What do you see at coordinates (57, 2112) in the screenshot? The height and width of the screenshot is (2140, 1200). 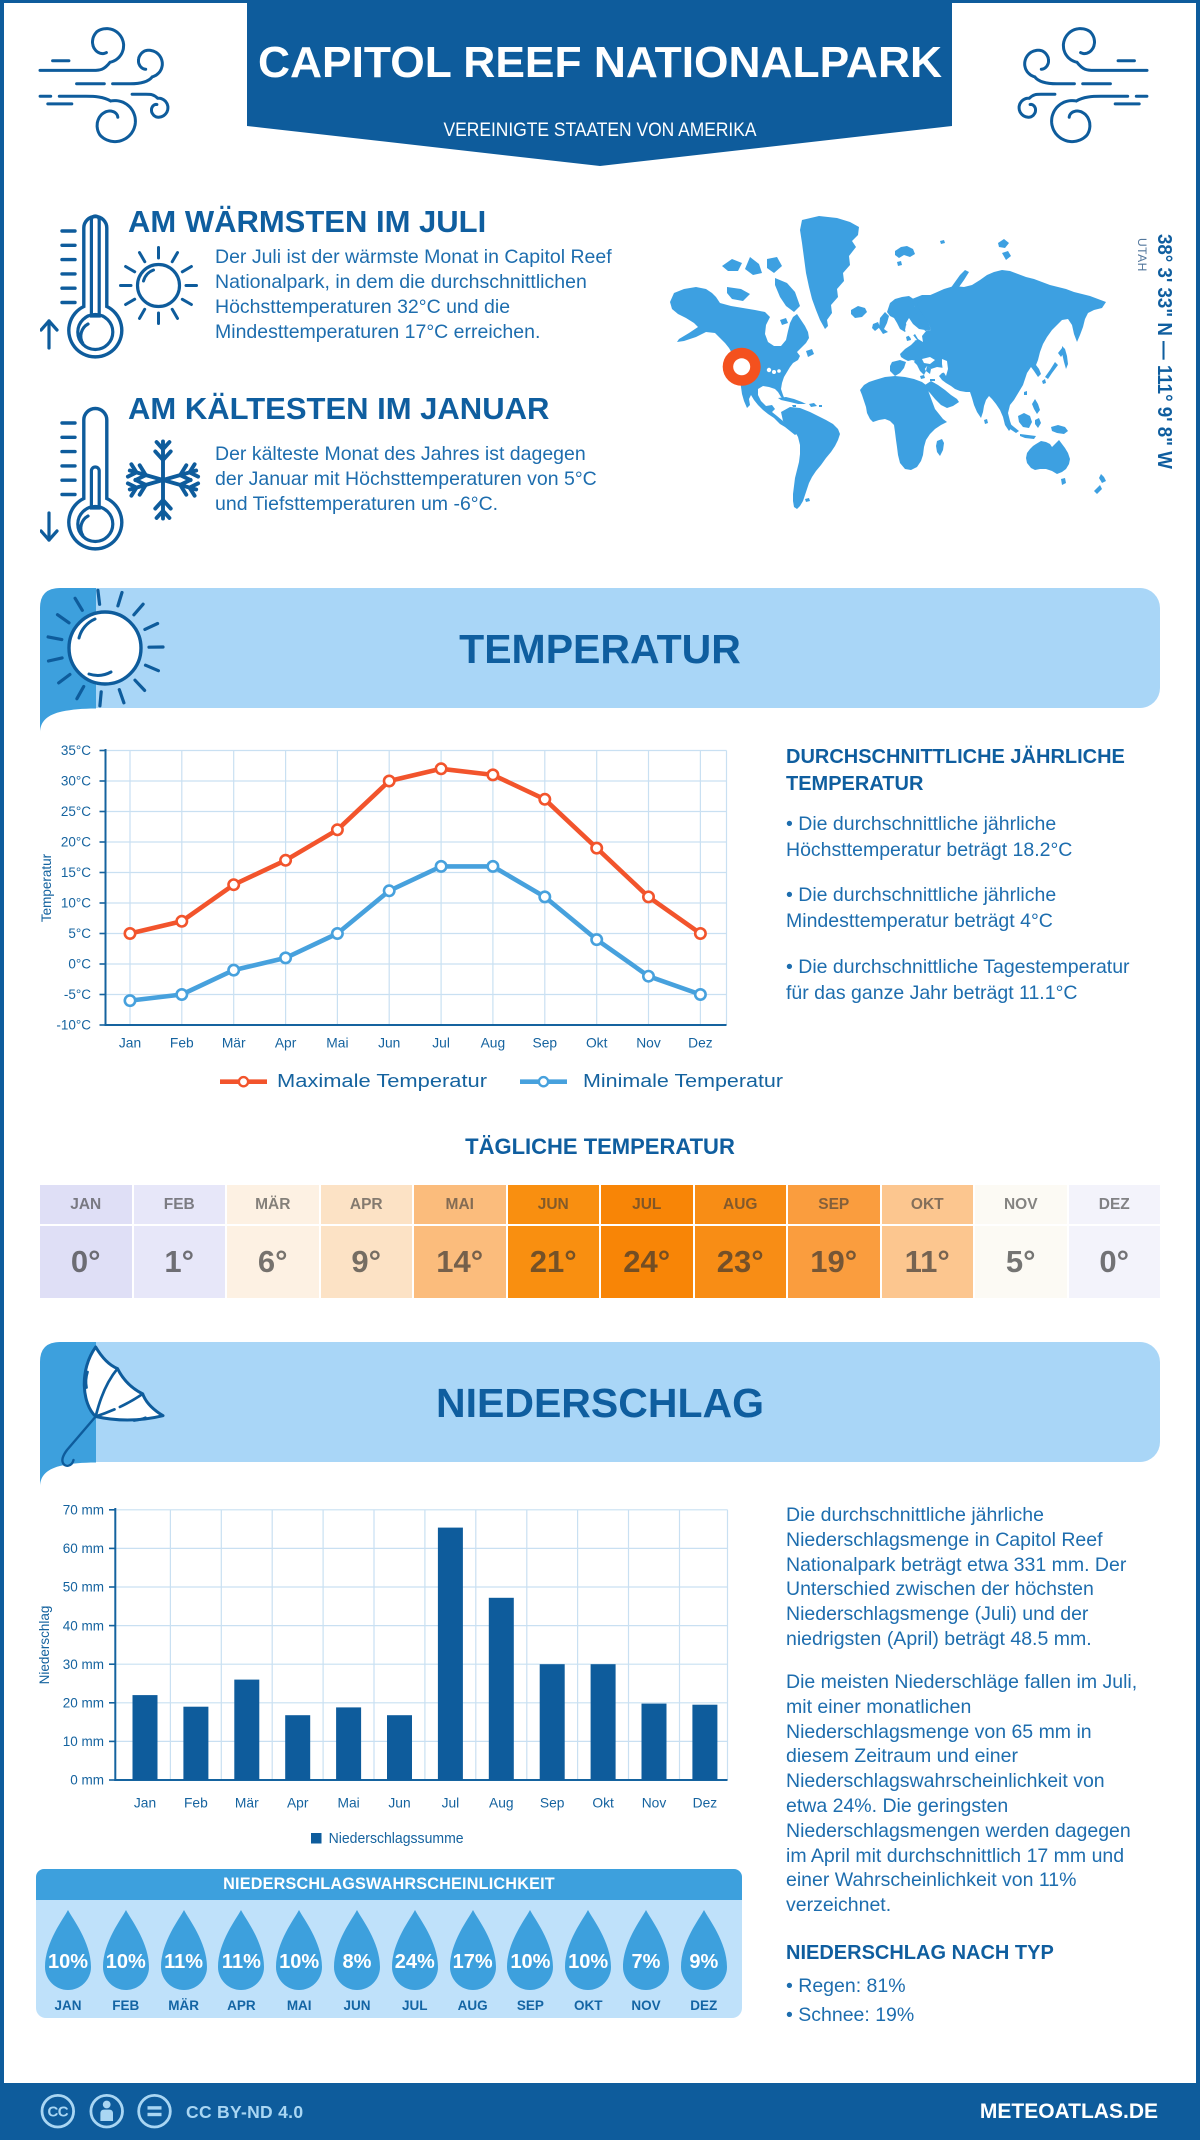 I see `svg-text: CC` at bounding box center [57, 2112].